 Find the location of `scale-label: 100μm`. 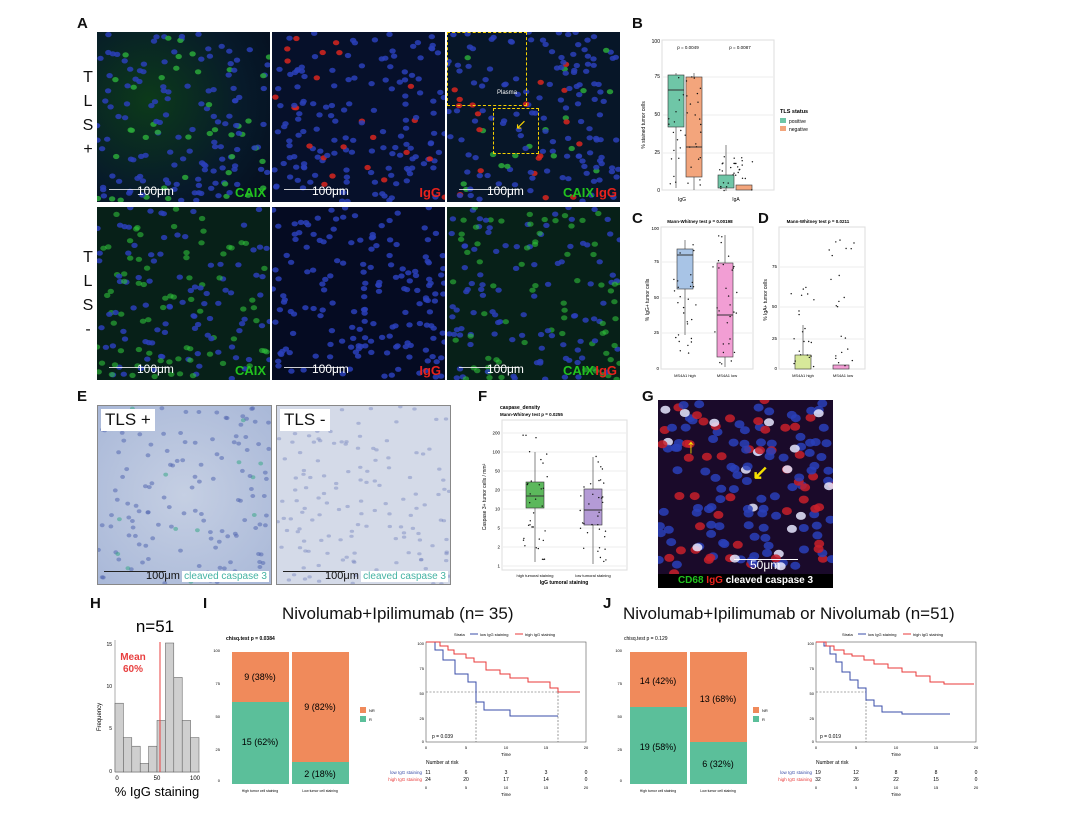

scale-label: 100μm is located at coordinates (155, 191).